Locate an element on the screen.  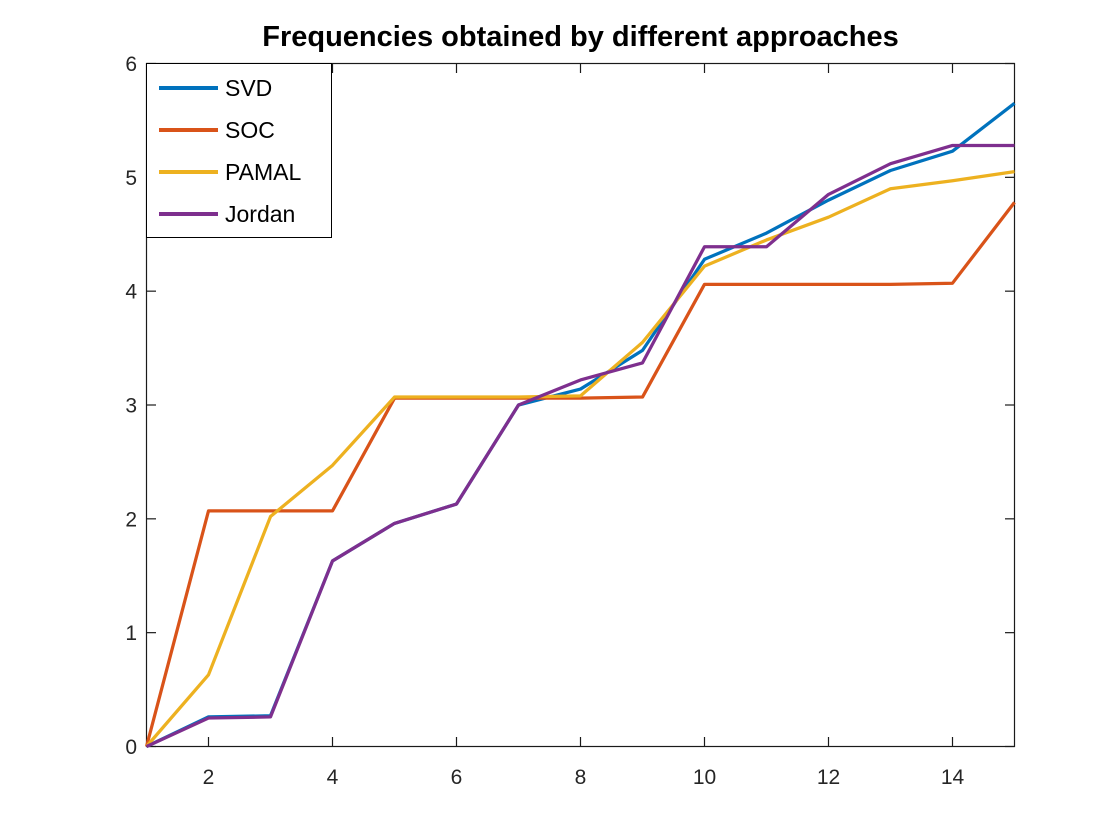
legend-label-soc: SOC is located at coordinates (250, 129).